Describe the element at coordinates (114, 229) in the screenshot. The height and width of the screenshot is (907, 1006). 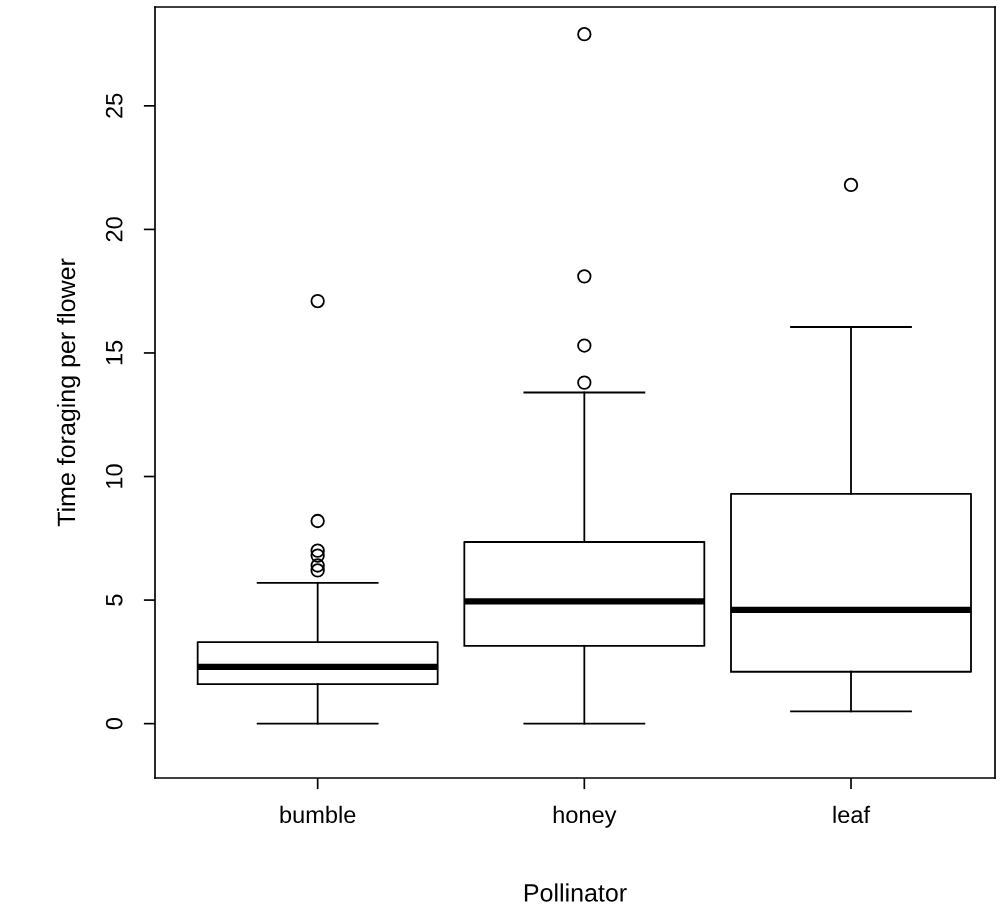
I see `y-tick-label: 20` at that location.